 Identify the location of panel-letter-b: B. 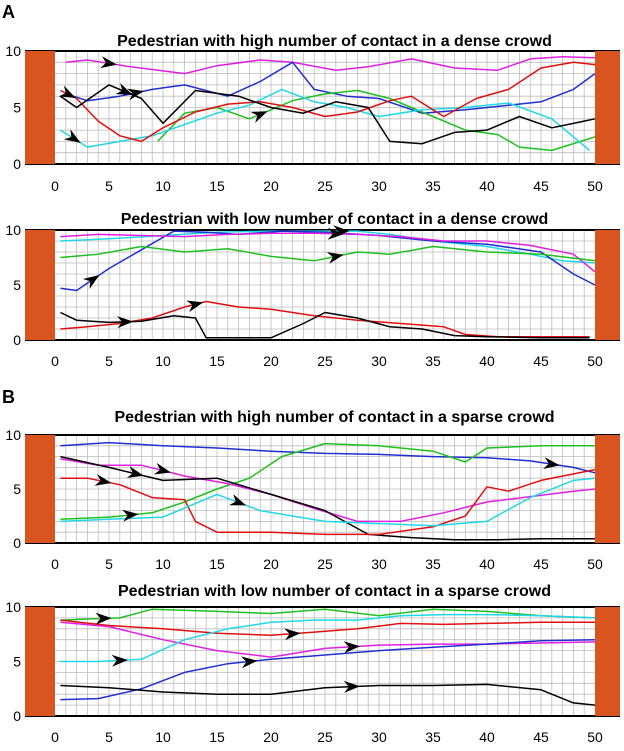
(8, 397).